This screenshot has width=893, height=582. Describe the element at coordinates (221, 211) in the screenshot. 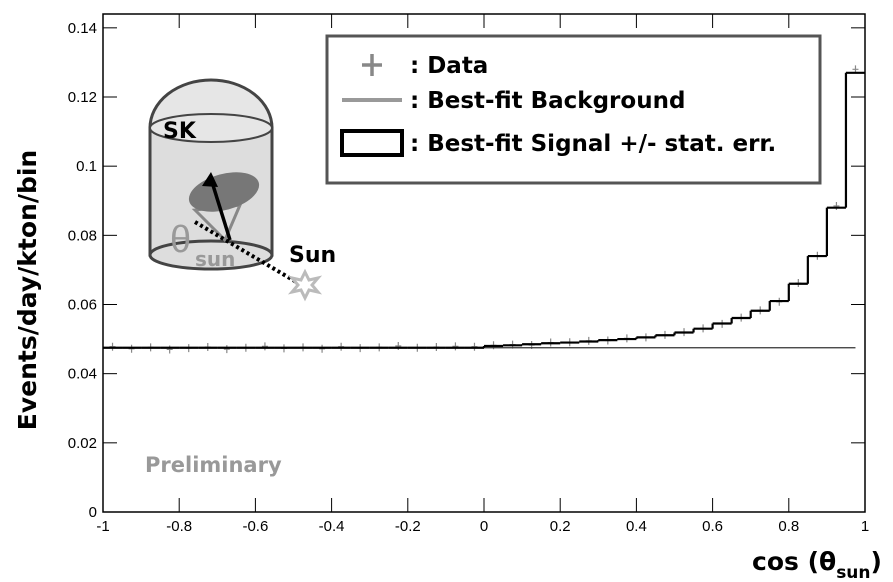

I see `arrow` at that location.